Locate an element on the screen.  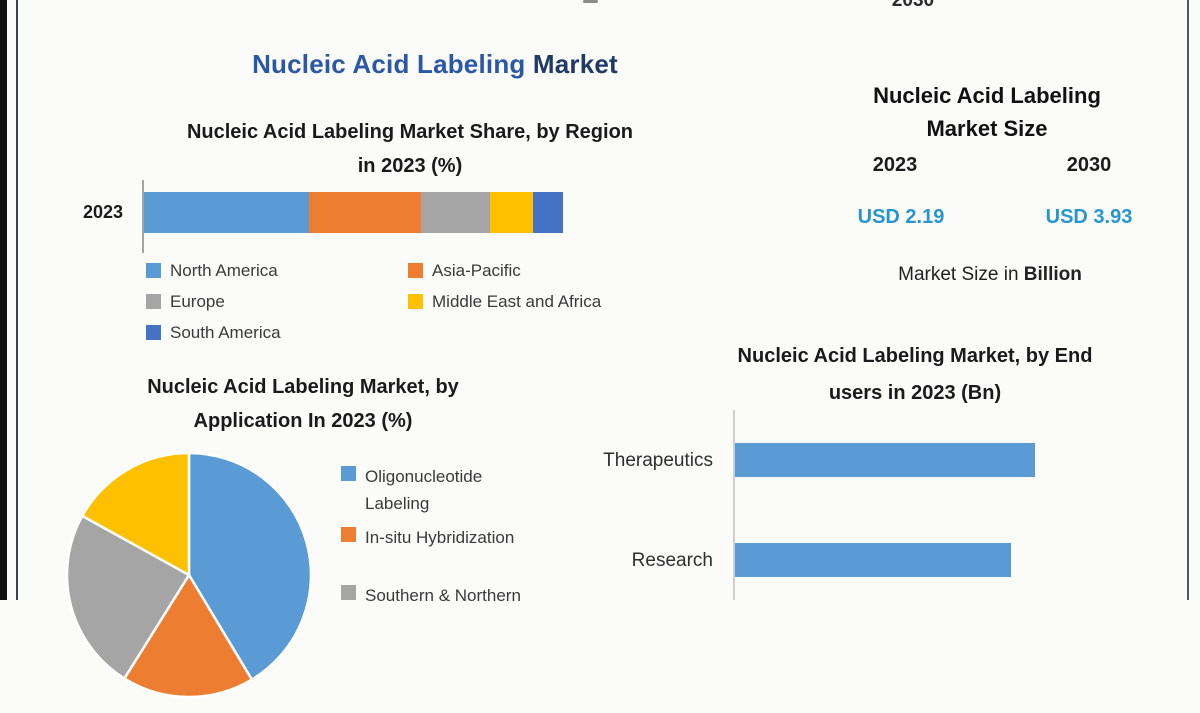
left-border-line is located at coordinates (17, 300).